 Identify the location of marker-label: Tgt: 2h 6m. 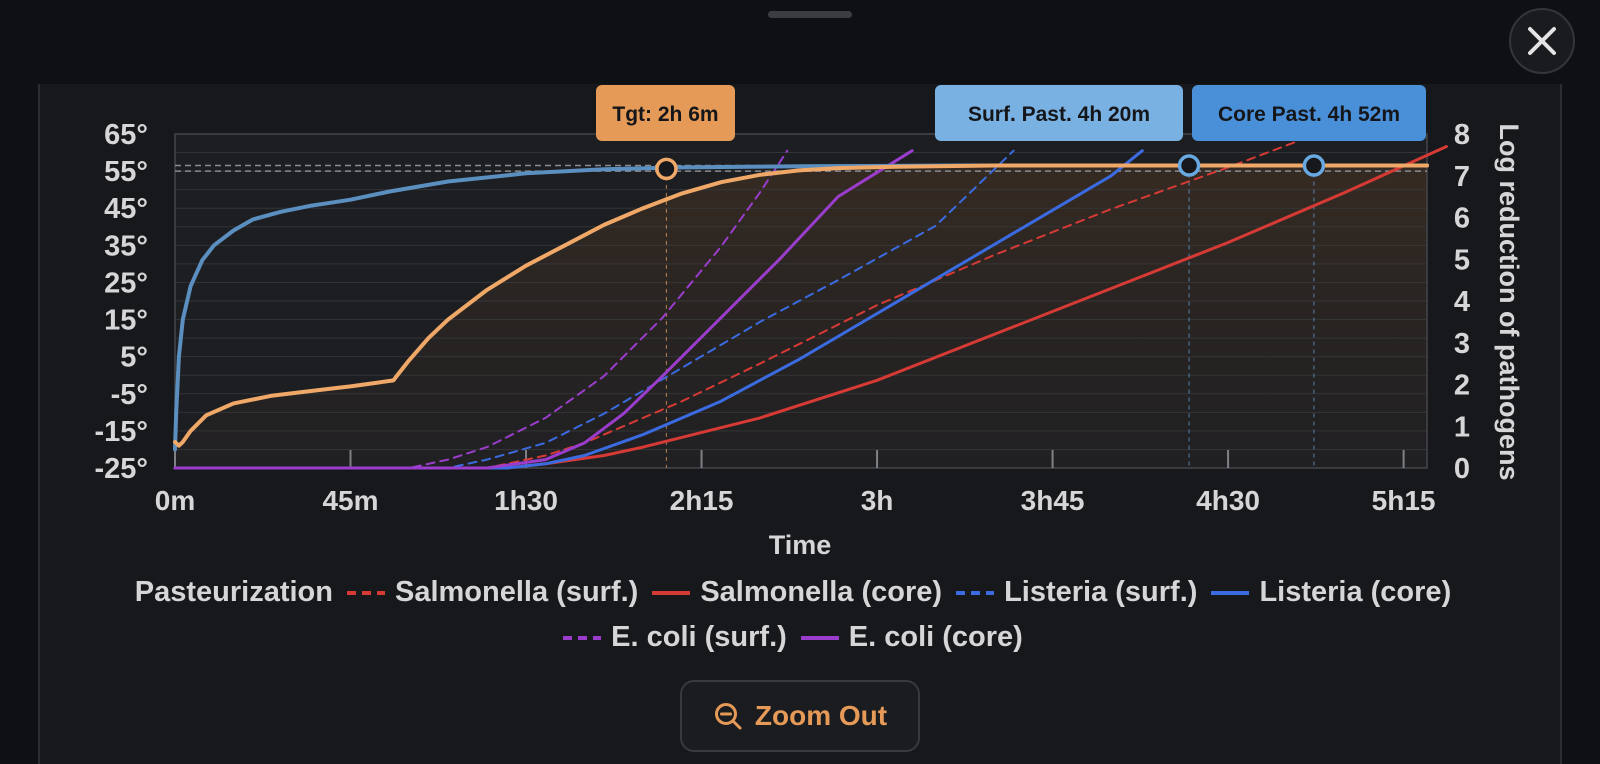
(665, 114).